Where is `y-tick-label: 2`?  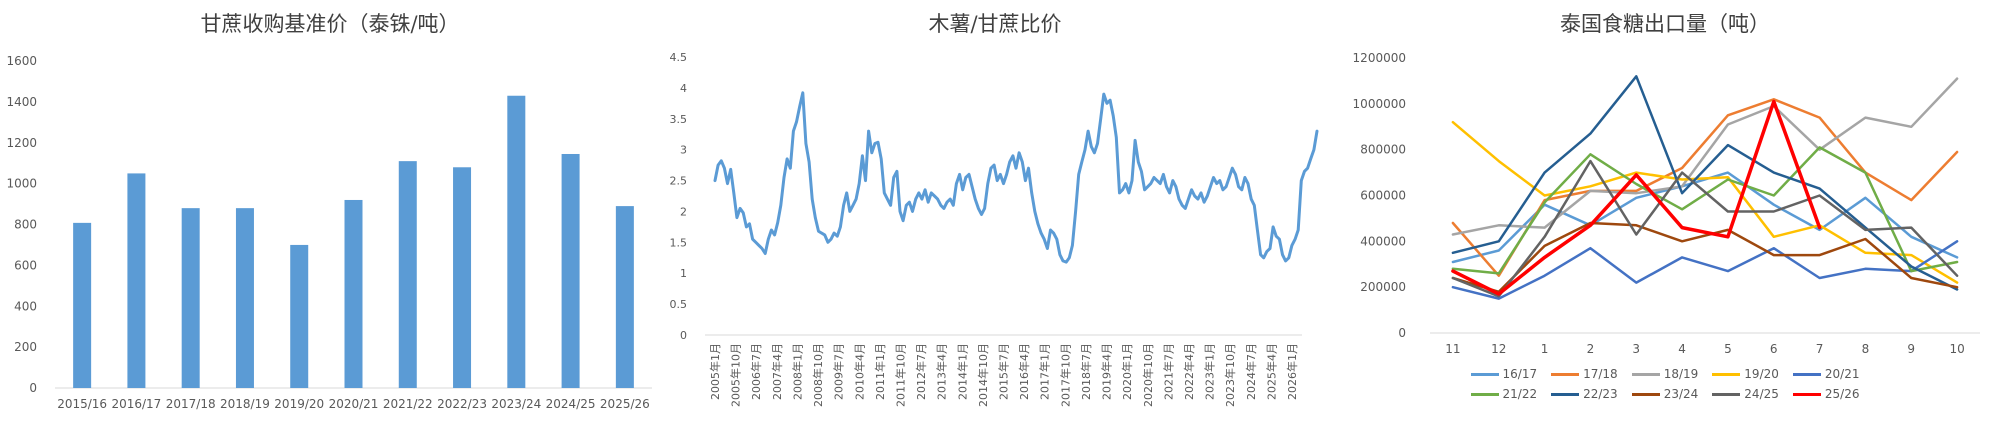 y-tick-label: 2 is located at coordinates (683, 211).